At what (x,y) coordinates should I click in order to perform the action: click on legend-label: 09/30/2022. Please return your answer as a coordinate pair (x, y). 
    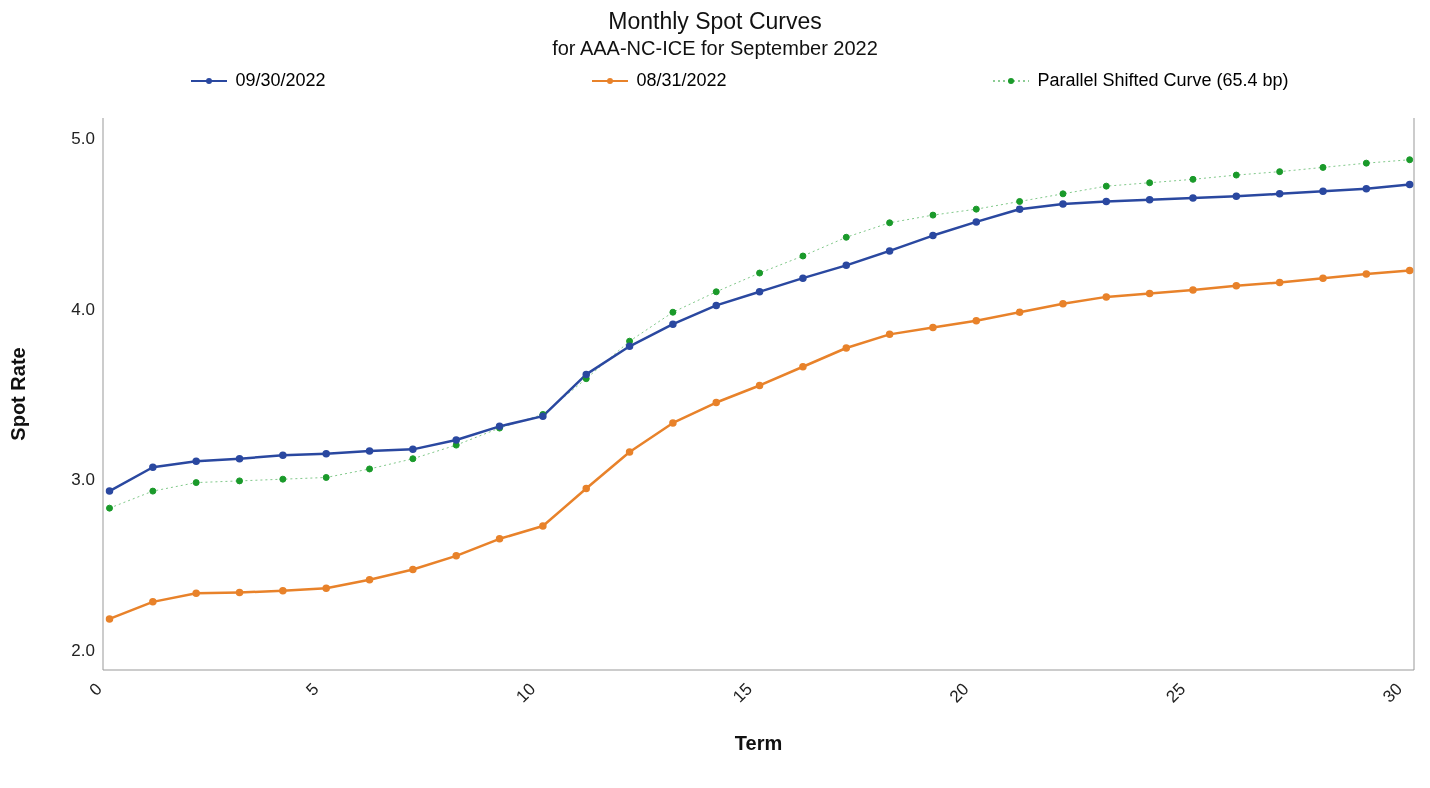
    Looking at the image, I should click on (280, 80).